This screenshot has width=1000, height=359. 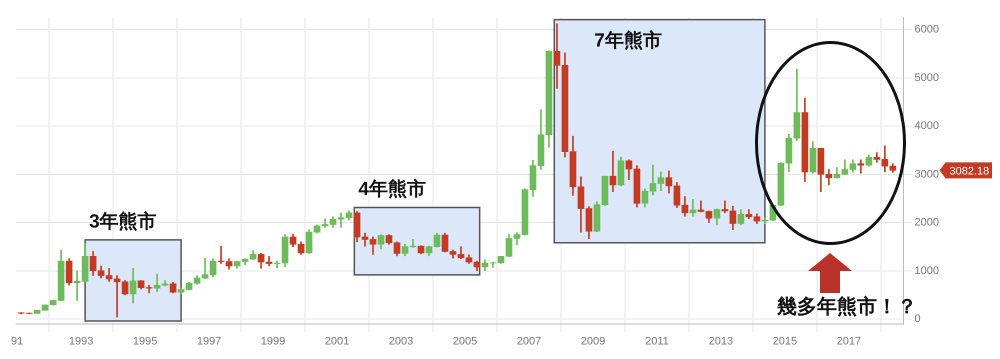 What do you see at coordinates (529, 341) in the screenshot?
I see `x-tick-label: 2007` at bounding box center [529, 341].